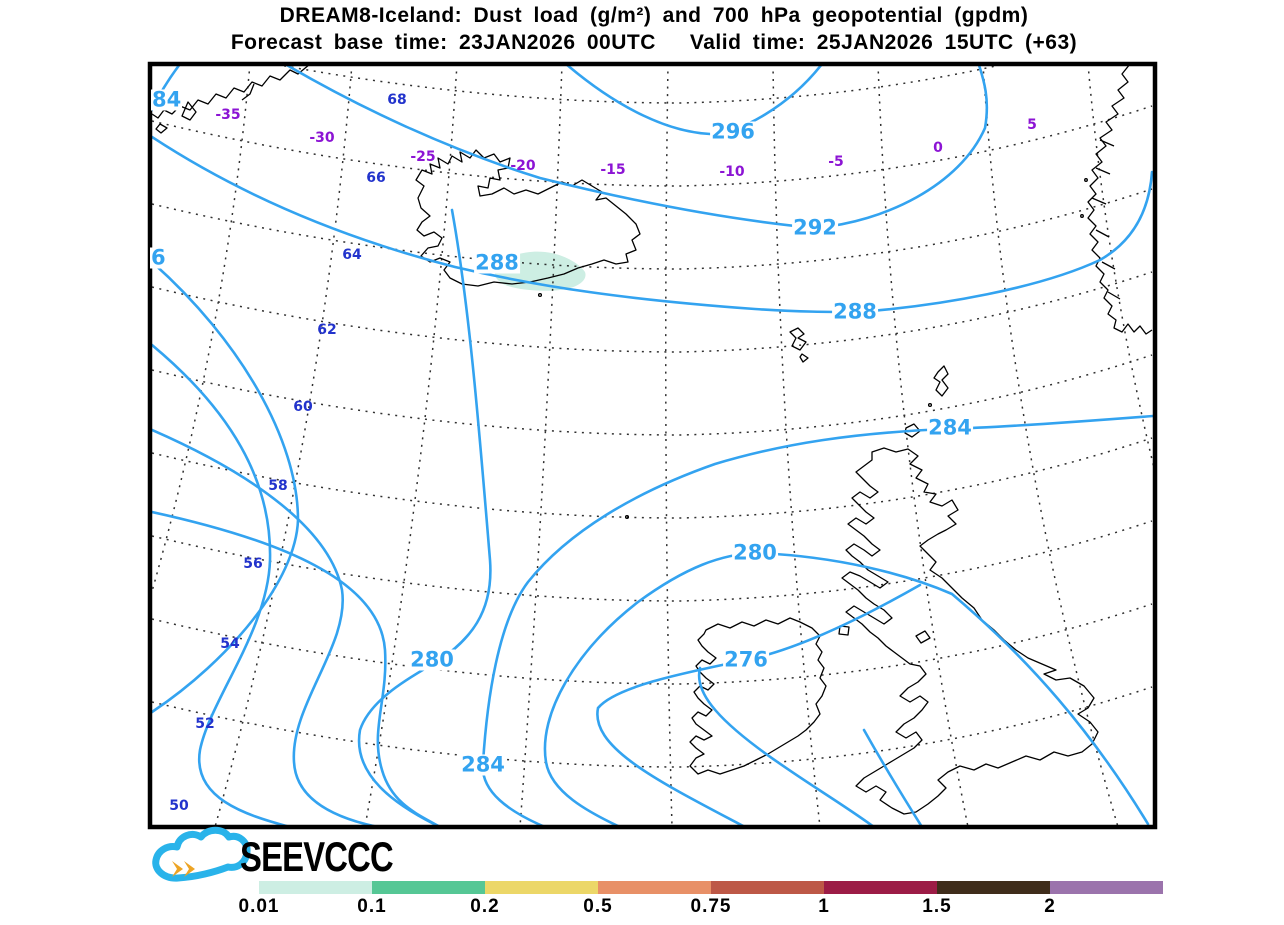  I want to click on latitude-label: 68, so click(397, 100).